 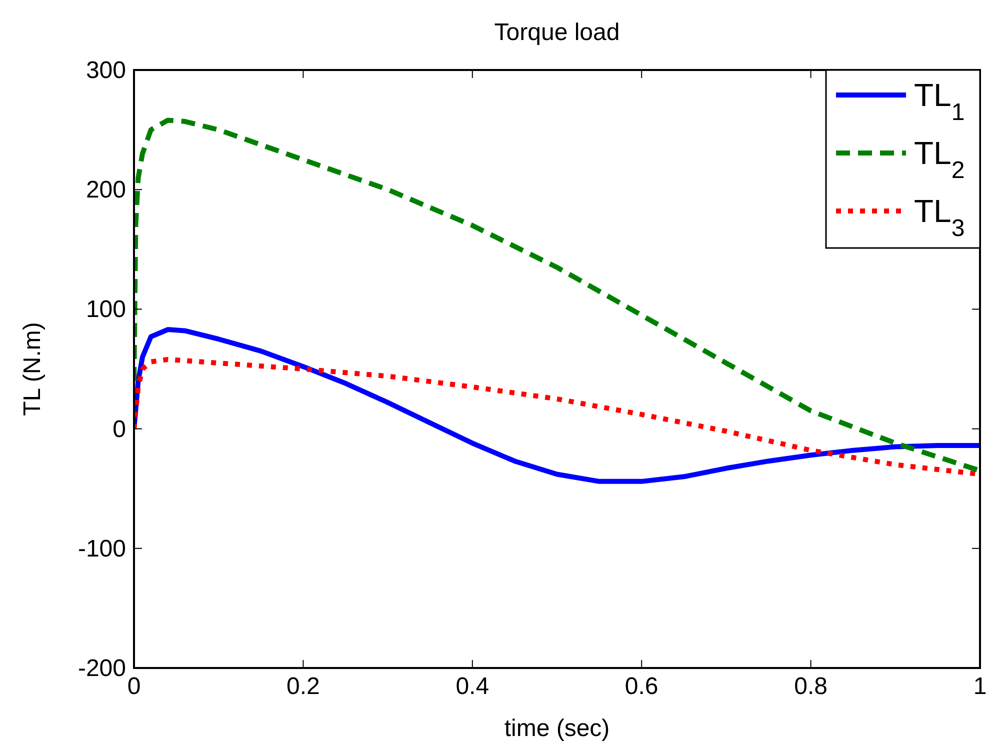 I want to click on y-tick-label: 0, so click(x=119, y=429).